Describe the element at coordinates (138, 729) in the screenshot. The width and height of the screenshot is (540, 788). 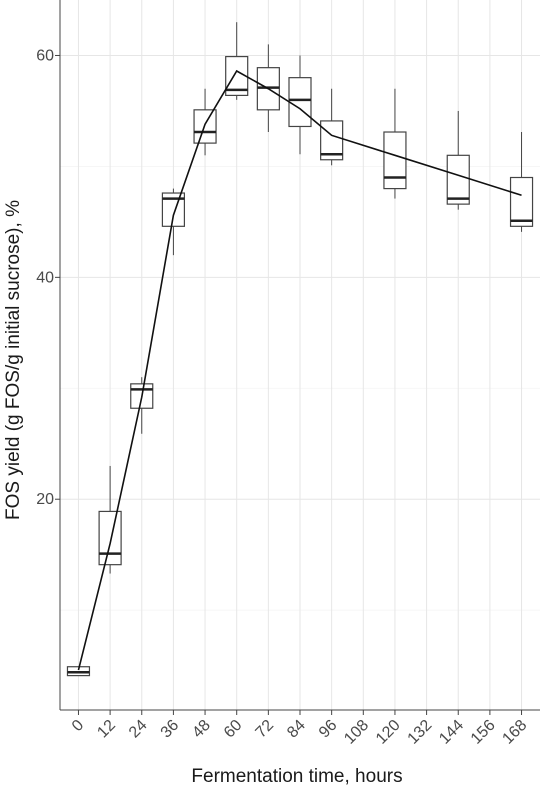
I see `x-tick-label: 24` at that location.